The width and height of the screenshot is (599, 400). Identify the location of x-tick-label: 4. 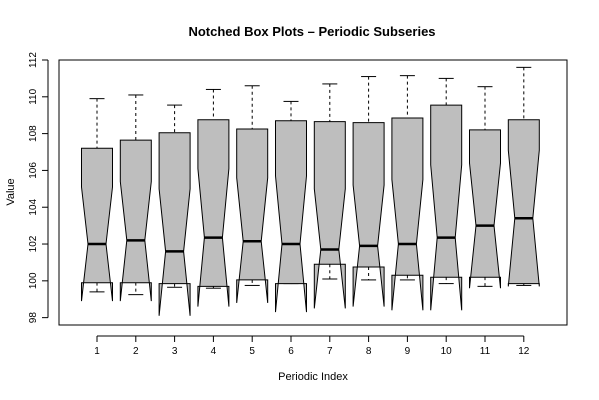
(214, 351).